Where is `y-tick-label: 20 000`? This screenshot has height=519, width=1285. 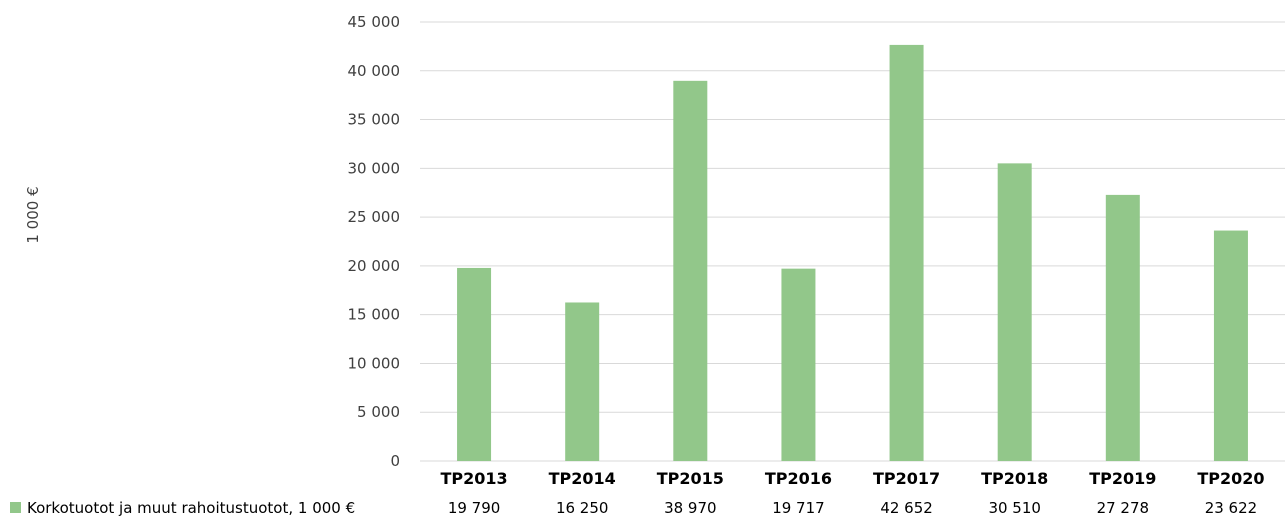
y-tick-label: 20 000 is located at coordinates (374, 266).